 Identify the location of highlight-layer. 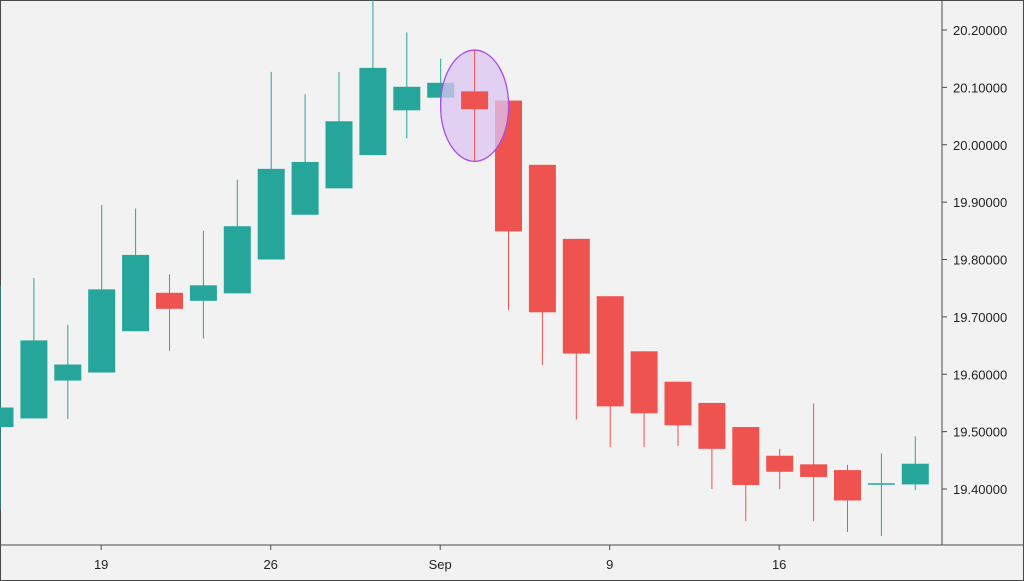
(474, 106).